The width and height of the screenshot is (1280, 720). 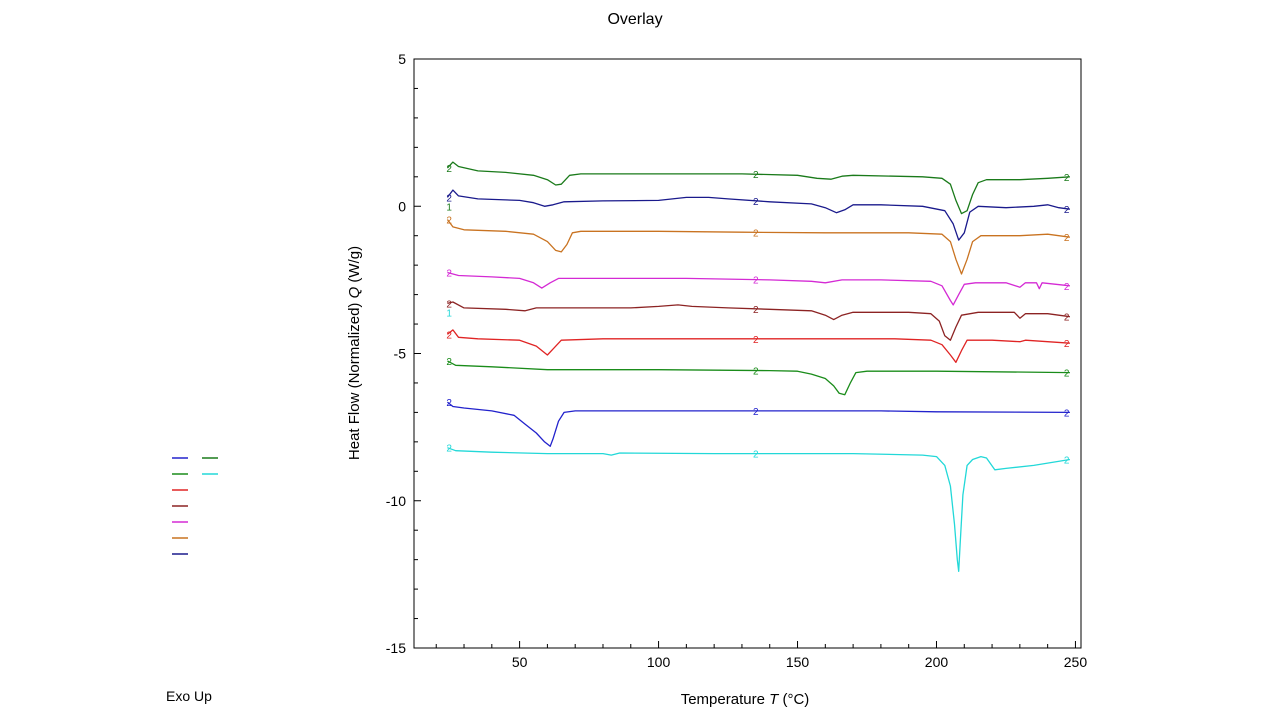 What do you see at coordinates (396, 648) in the screenshot?
I see `y-tick-label: -15` at bounding box center [396, 648].